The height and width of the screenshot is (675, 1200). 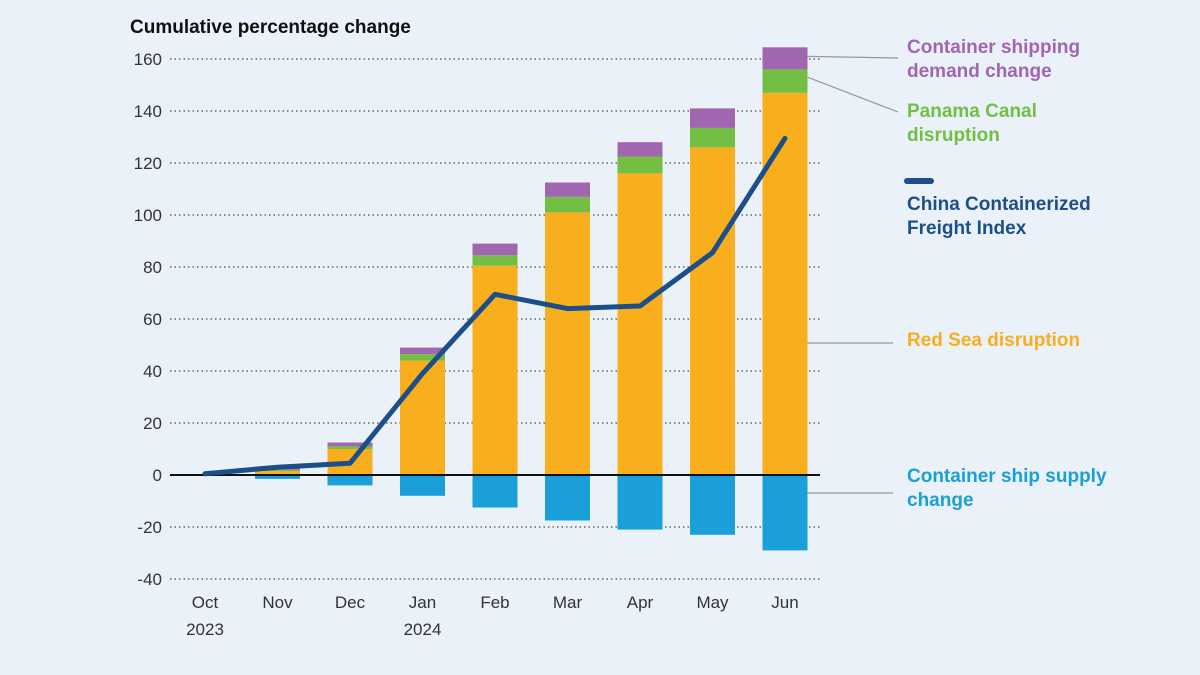 What do you see at coordinates (148, 163) in the screenshot?
I see `y-tick-label: 120` at bounding box center [148, 163].